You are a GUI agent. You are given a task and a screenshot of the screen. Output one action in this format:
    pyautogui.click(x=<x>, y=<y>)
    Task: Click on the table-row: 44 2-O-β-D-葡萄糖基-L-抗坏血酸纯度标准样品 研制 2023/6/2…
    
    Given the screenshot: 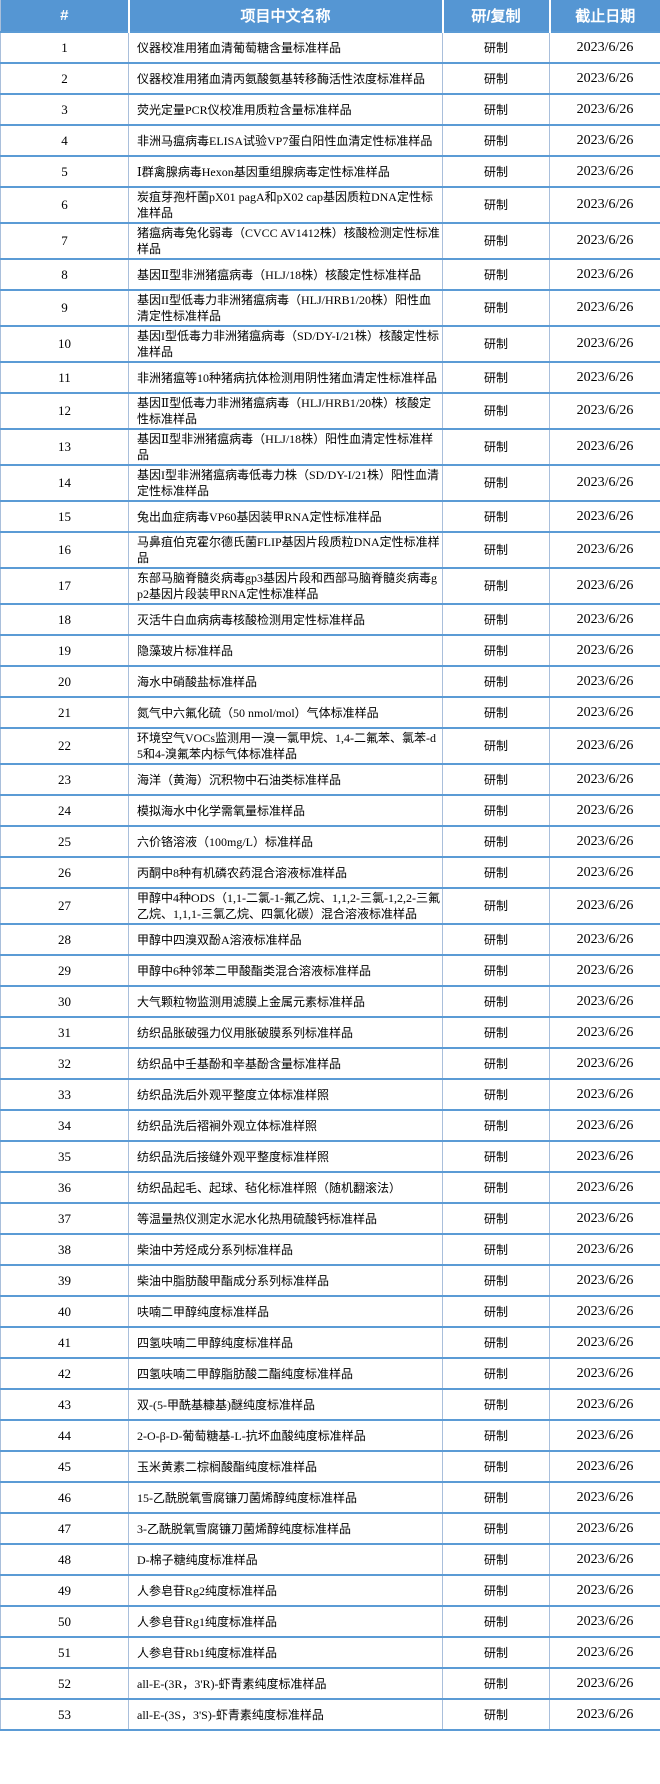 What is the action you would take?
    pyautogui.click(x=330, y=1435)
    